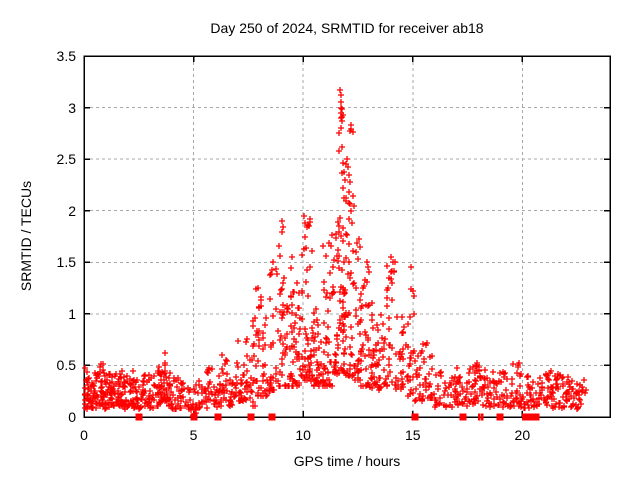  What do you see at coordinates (66, 159) in the screenshot?
I see `y-tick-label: 2.5` at bounding box center [66, 159].